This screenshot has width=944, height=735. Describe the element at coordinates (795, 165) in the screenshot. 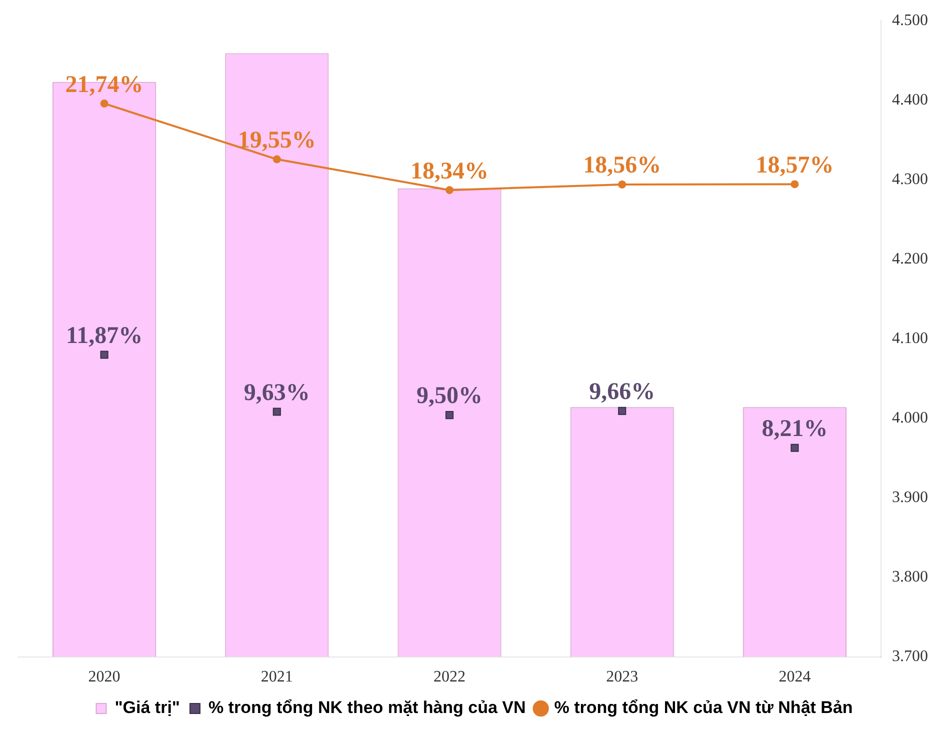

I see `data-label: 18,57%` at that location.